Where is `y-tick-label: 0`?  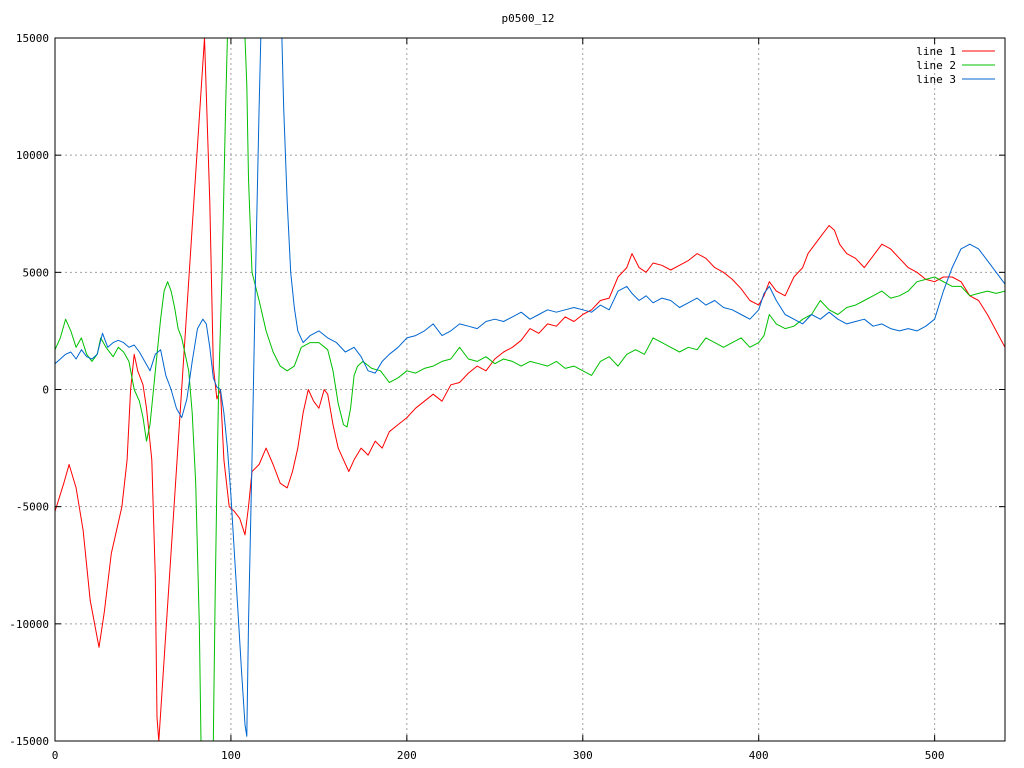
y-tick-label: 0 is located at coordinates (45, 390).